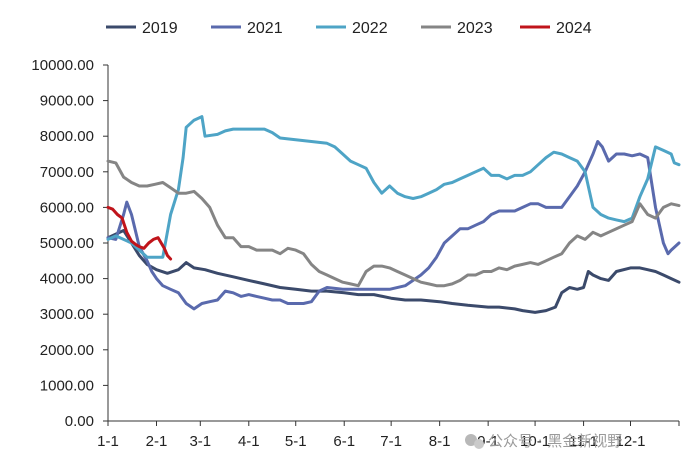 This screenshot has height=466, width=700. What do you see at coordinates (67, 101) in the screenshot?
I see `y-tick-label: 9000.00` at bounding box center [67, 101].